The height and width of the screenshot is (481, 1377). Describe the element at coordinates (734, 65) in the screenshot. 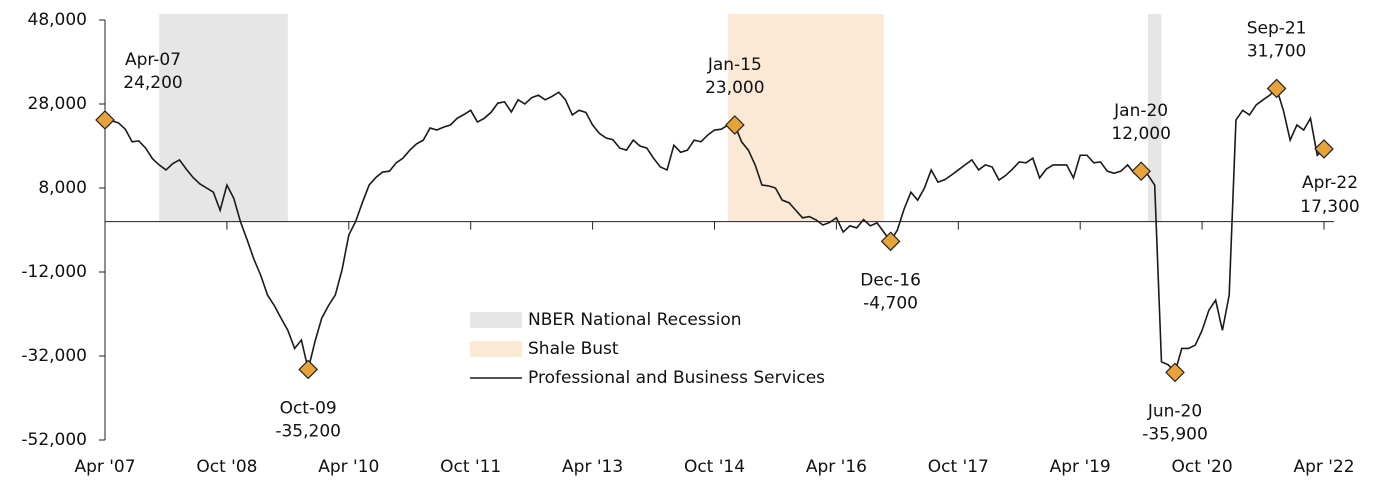

I see `annotation-date: Jan-15` at that location.